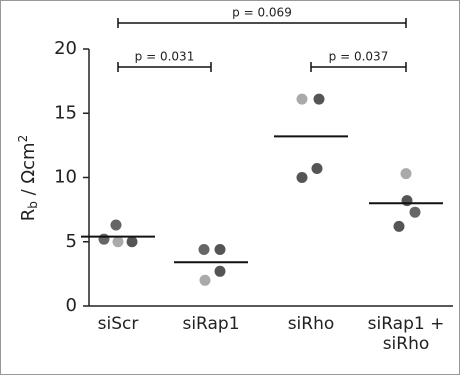  What do you see at coordinates (311, 324) in the screenshot?
I see `x-tick-label: siRho` at bounding box center [311, 324].